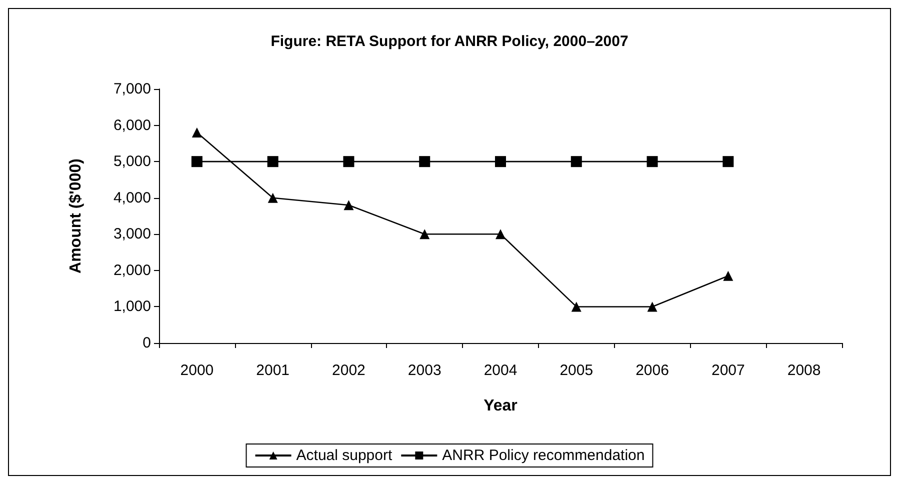 Image resolution: width=899 pixels, height=484 pixels. I want to click on legend-label: Actual support, so click(344, 455).